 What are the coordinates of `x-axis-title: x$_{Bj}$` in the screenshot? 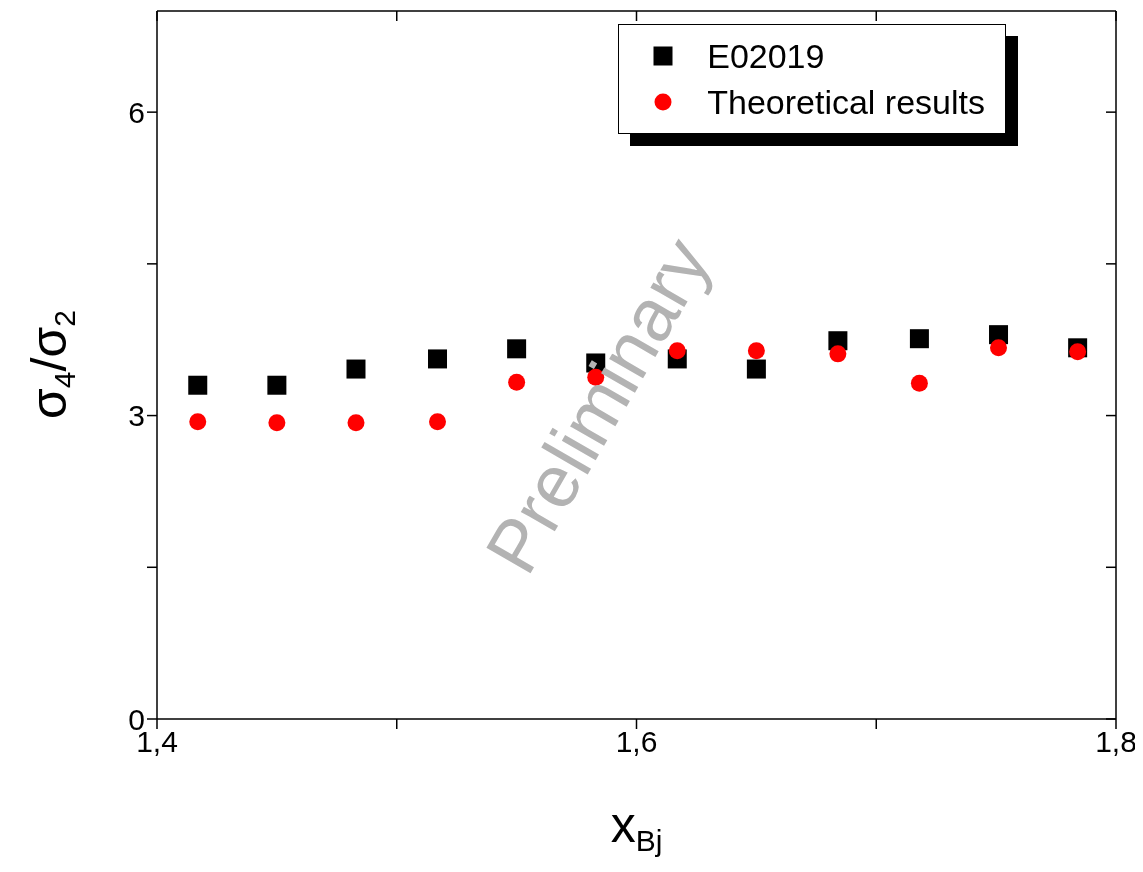 It's located at (636, 827).